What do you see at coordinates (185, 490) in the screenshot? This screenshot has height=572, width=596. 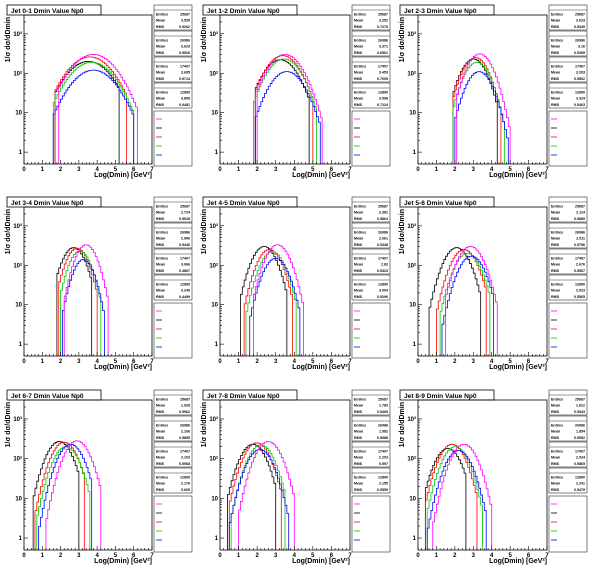 I see `stats-value: 0.605` at bounding box center [185, 490].